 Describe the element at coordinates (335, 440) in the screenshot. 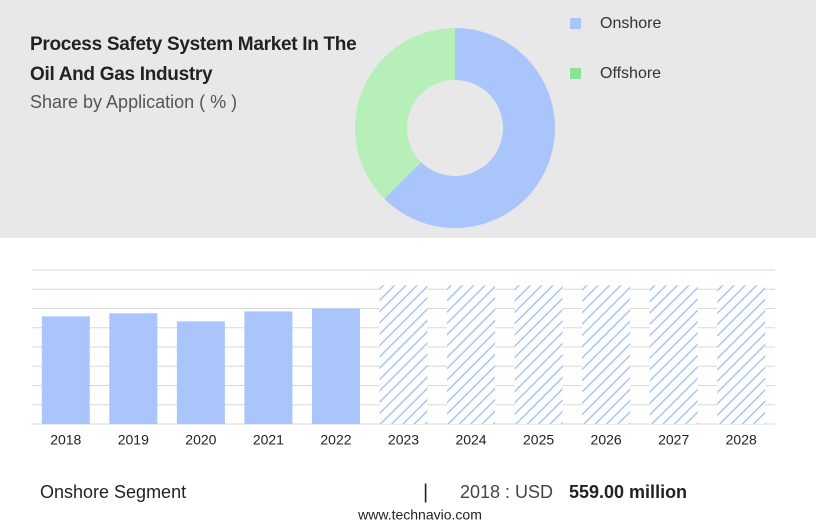

I see `x-tick-label: 2022` at that location.